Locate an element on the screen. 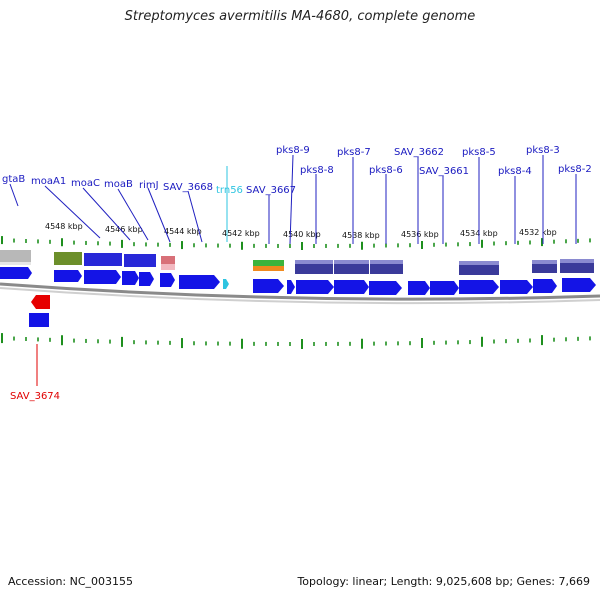 The height and width of the screenshot is (600, 600). feature-block-green-small is located at coordinates (268, 263).